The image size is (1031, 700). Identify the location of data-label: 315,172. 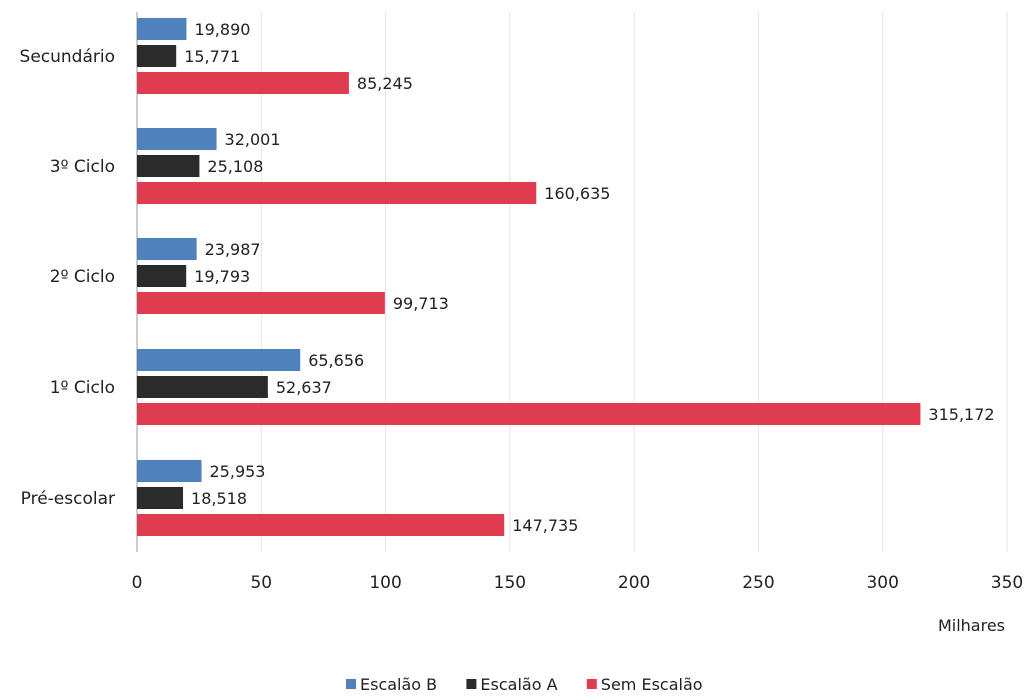
(961, 414).